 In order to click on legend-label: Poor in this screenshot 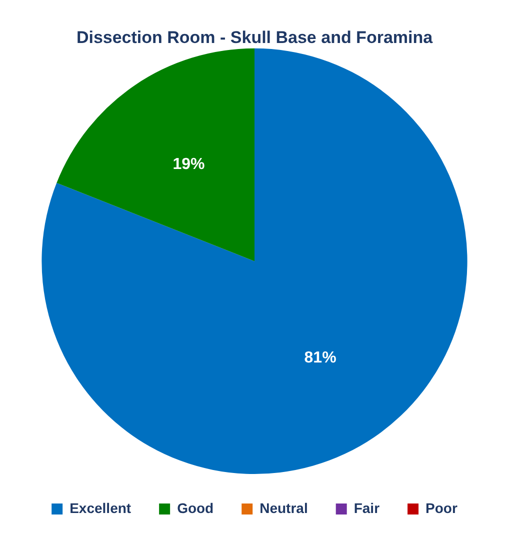, I will do `click(442, 508)`.